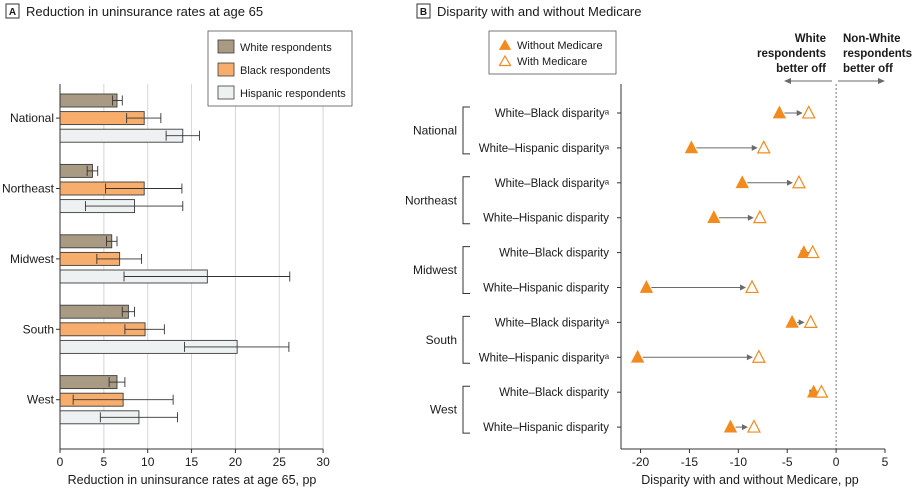 This screenshot has width=913, height=489. What do you see at coordinates (810, 39) in the screenshot?
I see `direction-left-line1: White` at bounding box center [810, 39].